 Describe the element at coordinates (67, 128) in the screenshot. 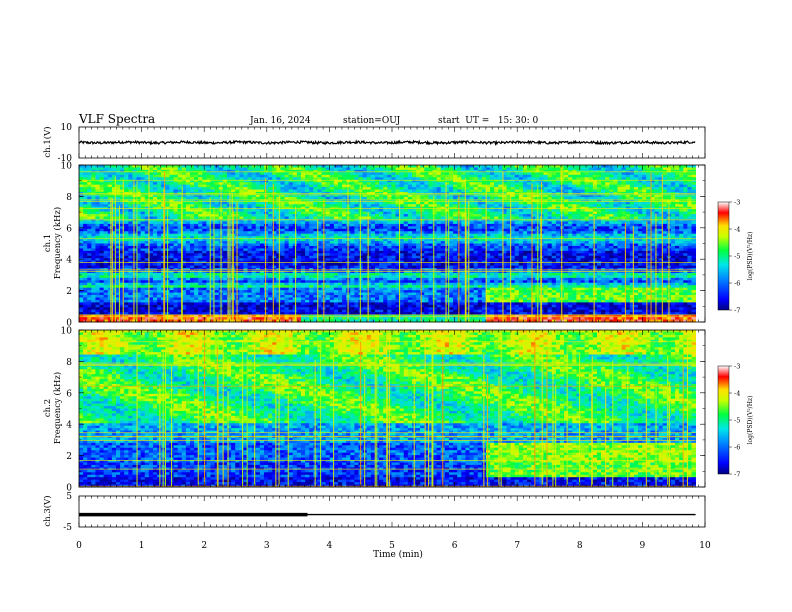

I see `ch1-ytick-top: 10` at that location.